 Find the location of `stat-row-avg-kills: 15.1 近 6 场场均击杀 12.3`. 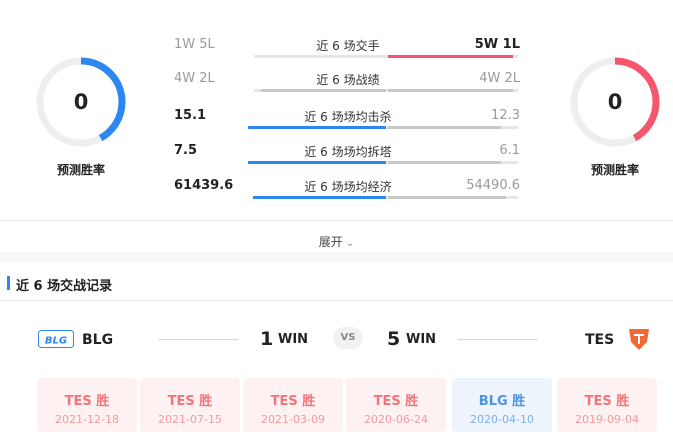

stat-row-avg-kills: 15.1 近 6 场场均击杀 12.3 is located at coordinates (348, 116).